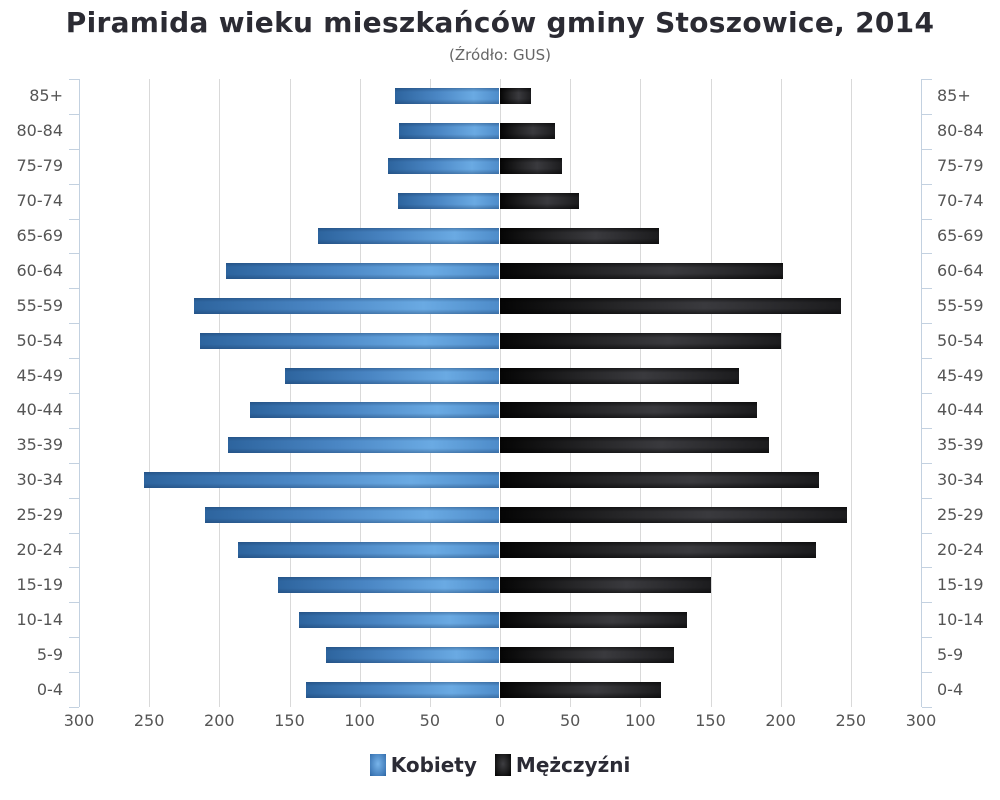 Image resolution: width=1000 pixels, height=800 pixels. What do you see at coordinates (49, 654) in the screenshot?
I see `left-category-label: 5-9` at bounding box center [49, 654].